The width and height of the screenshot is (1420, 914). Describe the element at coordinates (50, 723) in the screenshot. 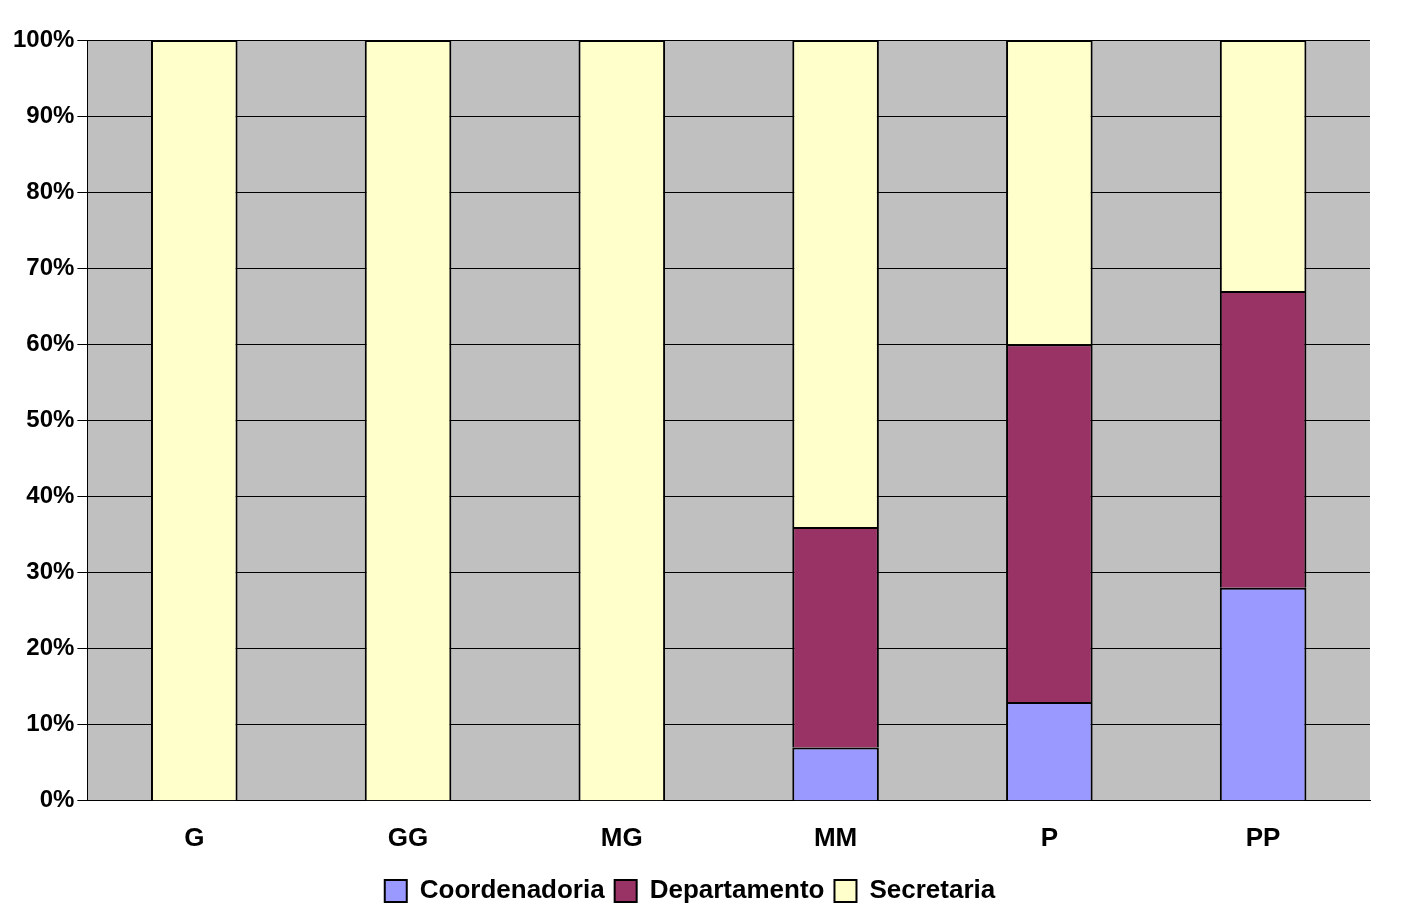

I see `y-tick-label: 10%` at that location.